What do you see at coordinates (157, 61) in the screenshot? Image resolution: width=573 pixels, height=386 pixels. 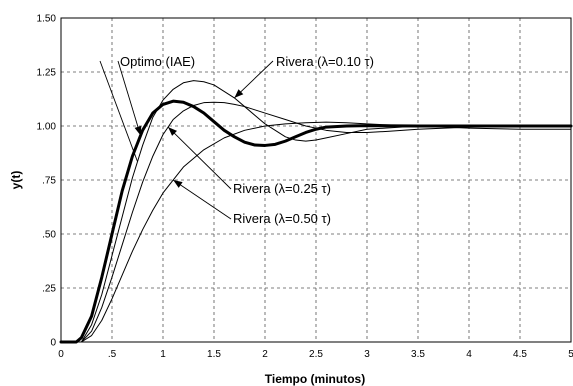 I see `annotation-optimo: Optimo (IAE)` at bounding box center [157, 61].